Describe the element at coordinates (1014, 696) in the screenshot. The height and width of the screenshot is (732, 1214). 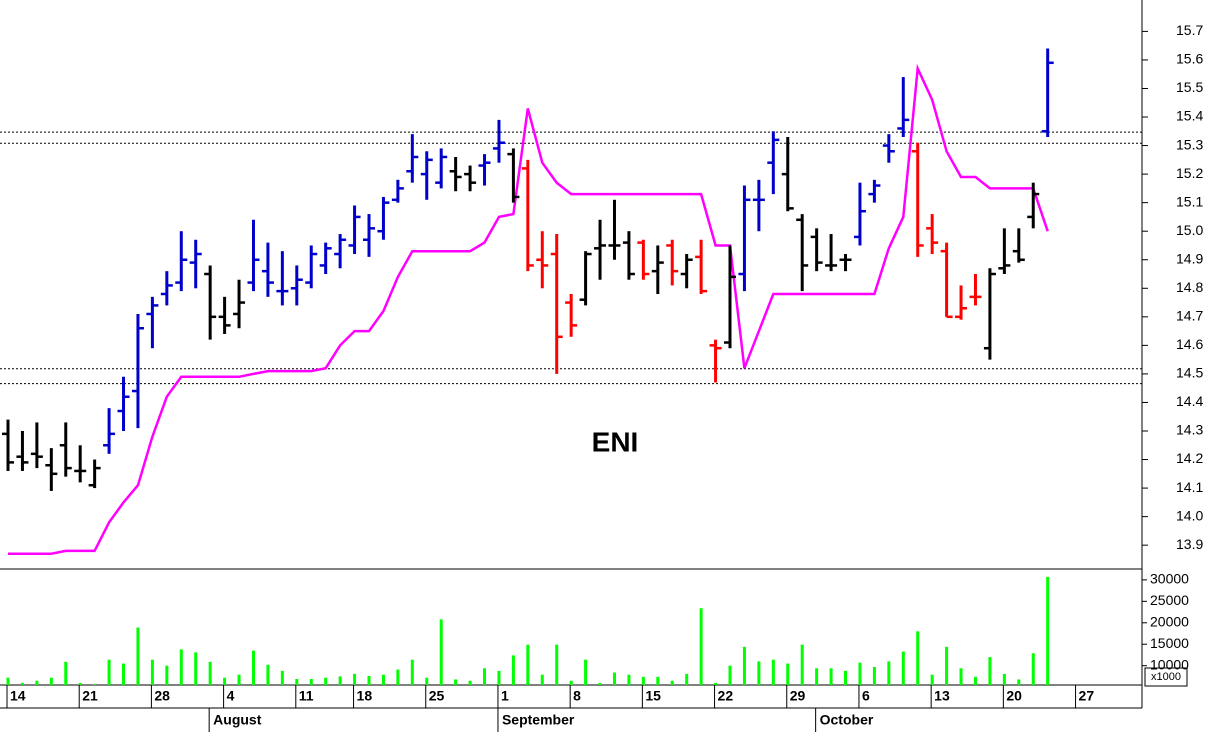
I see `x-tick-label: 20` at that location.